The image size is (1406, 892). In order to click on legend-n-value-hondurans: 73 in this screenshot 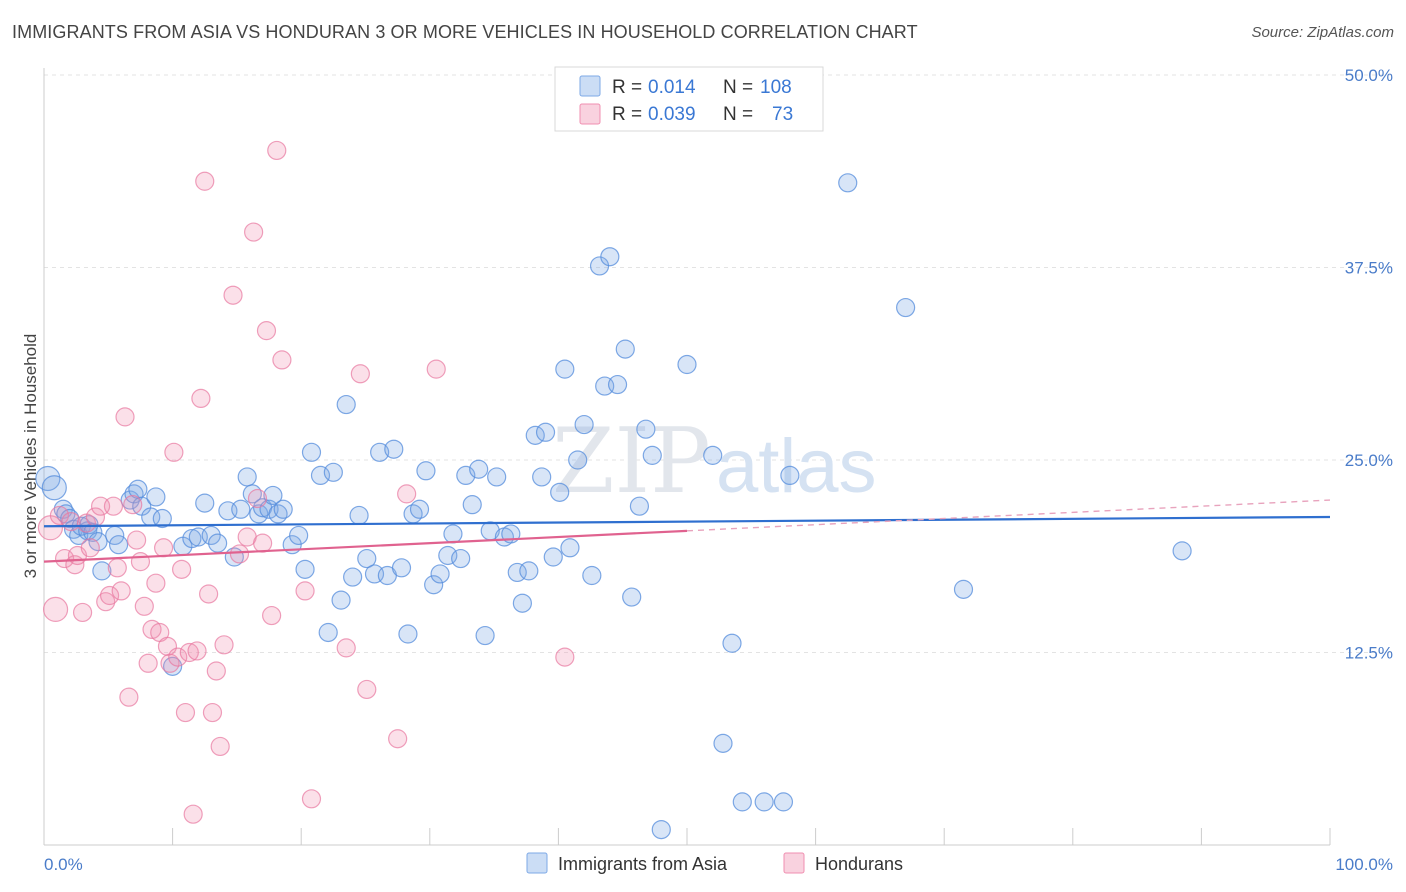, I will do `click(782, 114)`.